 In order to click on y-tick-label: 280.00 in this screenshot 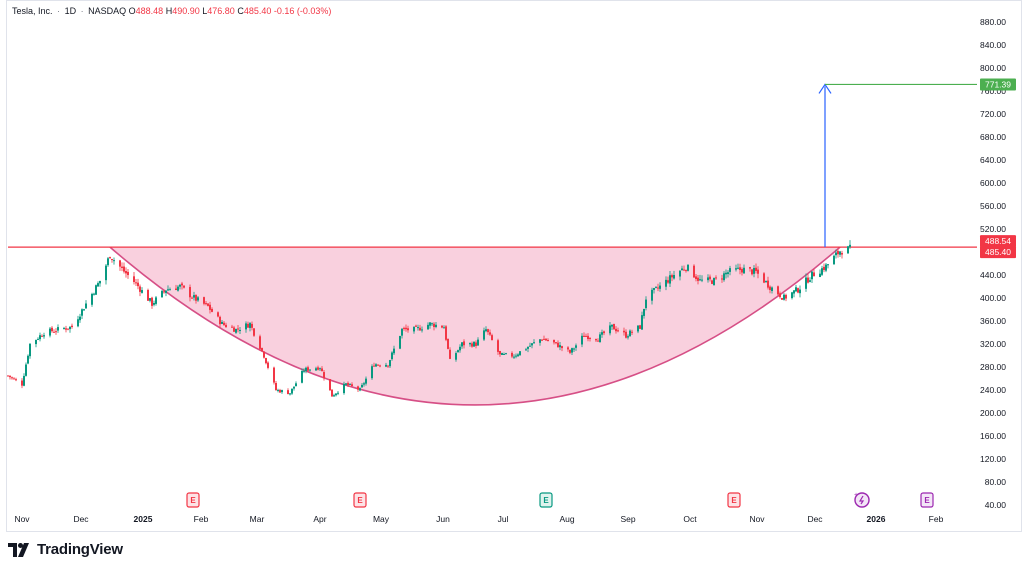, I will do `click(993, 367)`.